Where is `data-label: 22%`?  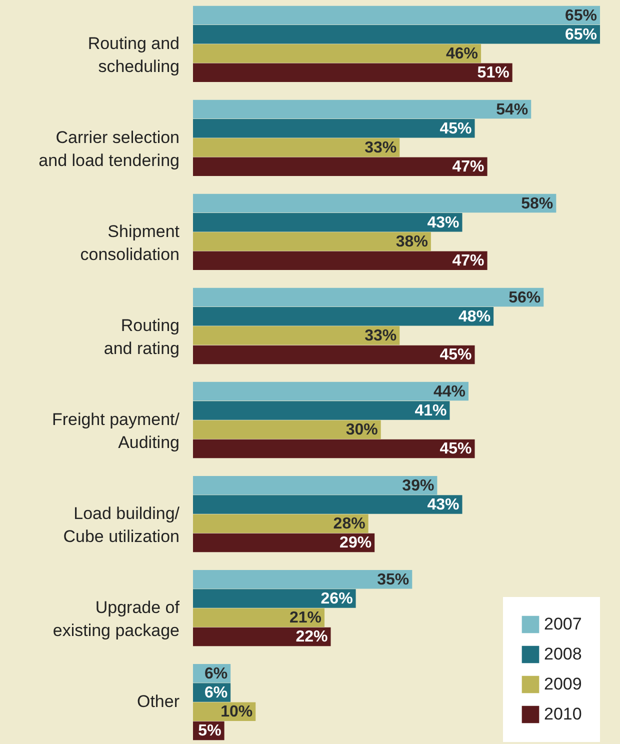
data-label: 22% is located at coordinates (312, 637).